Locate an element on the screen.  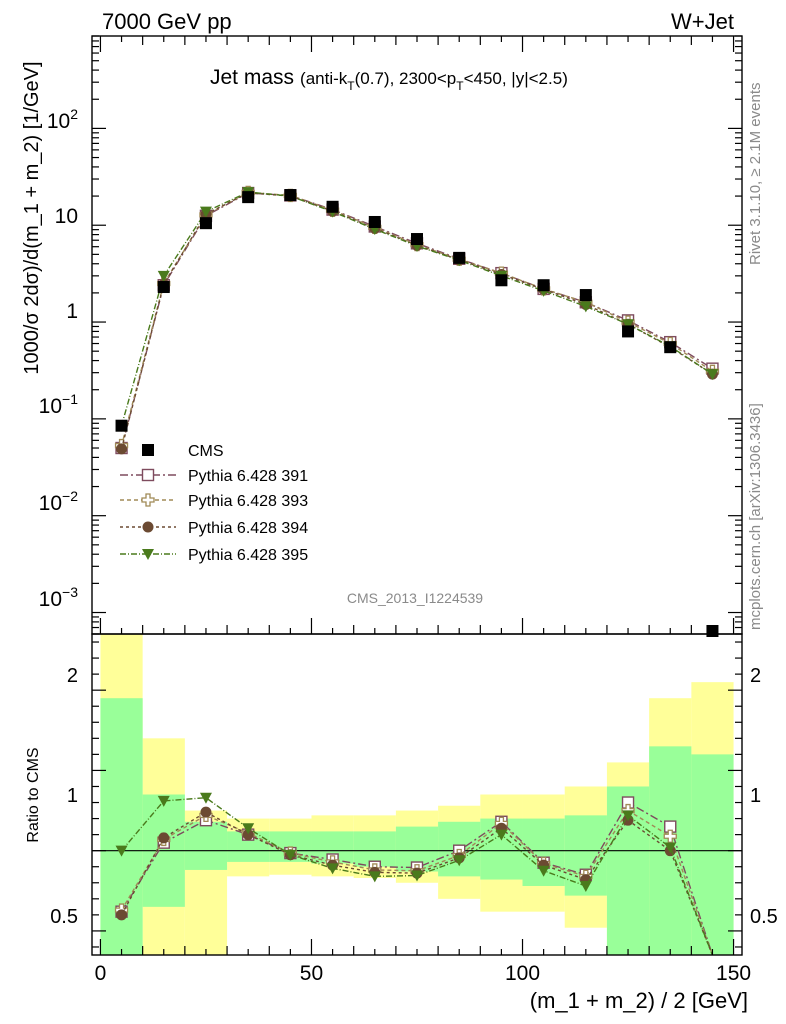
ratio-tick-0.5-right: 0.5 is located at coordinates (764, 917).